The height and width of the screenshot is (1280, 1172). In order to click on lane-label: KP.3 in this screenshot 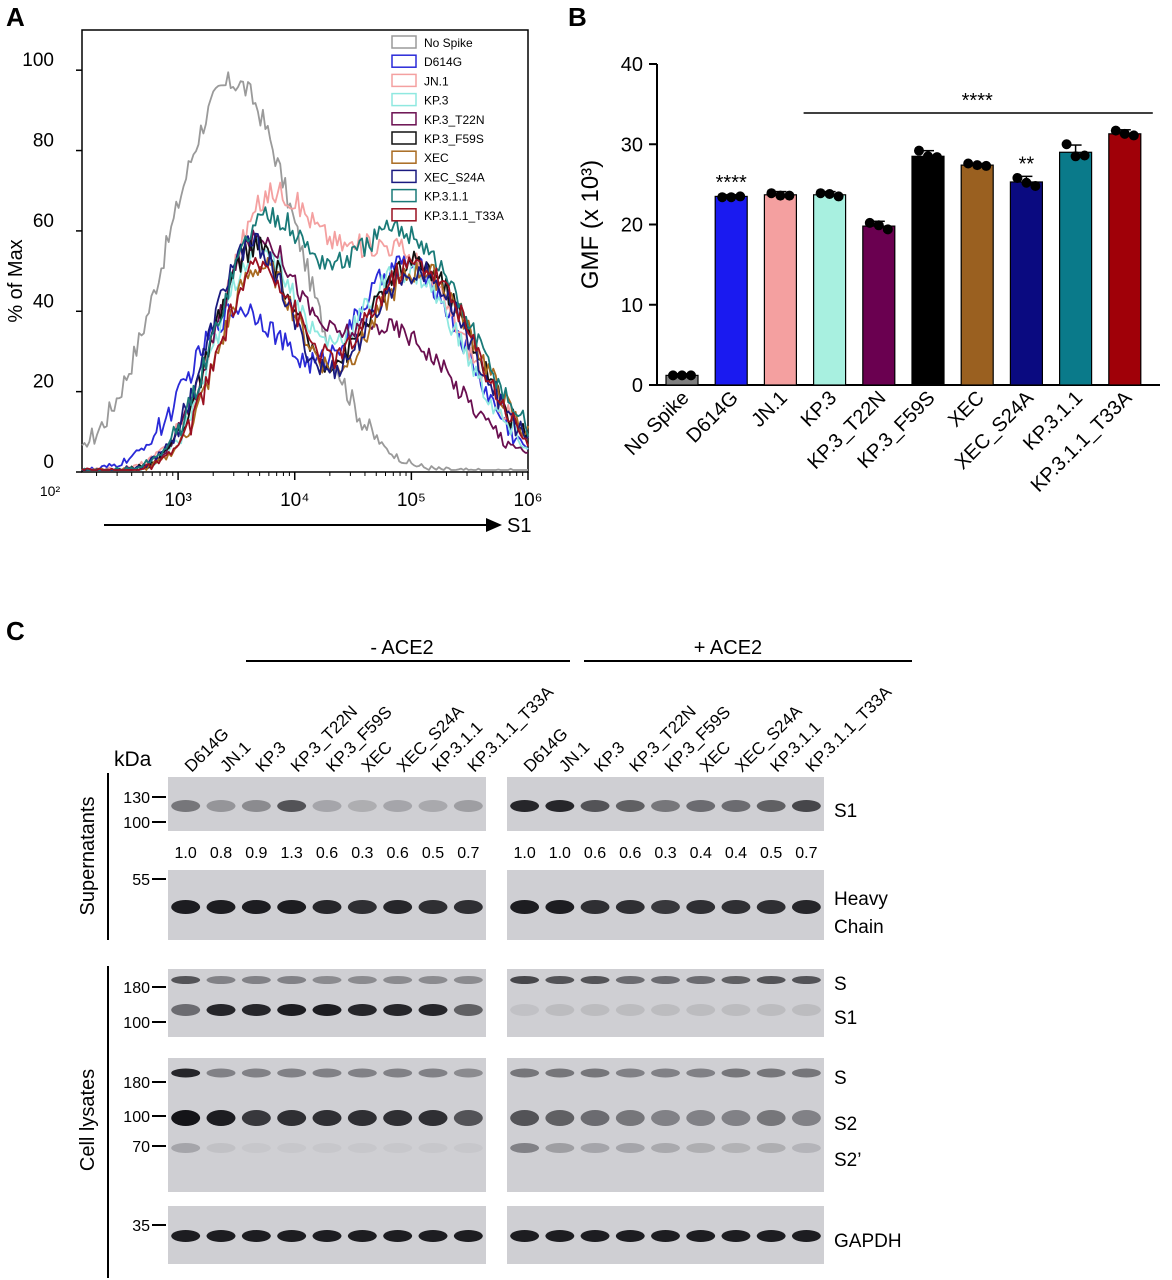, I will do `click(271, 757)`.